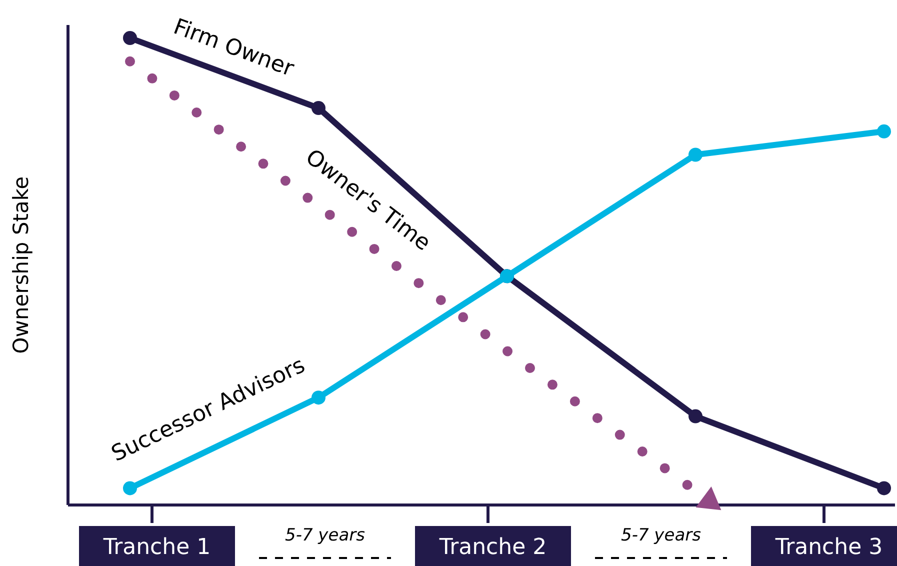  I want to click on text: Firm Owner, so click(234, 48).